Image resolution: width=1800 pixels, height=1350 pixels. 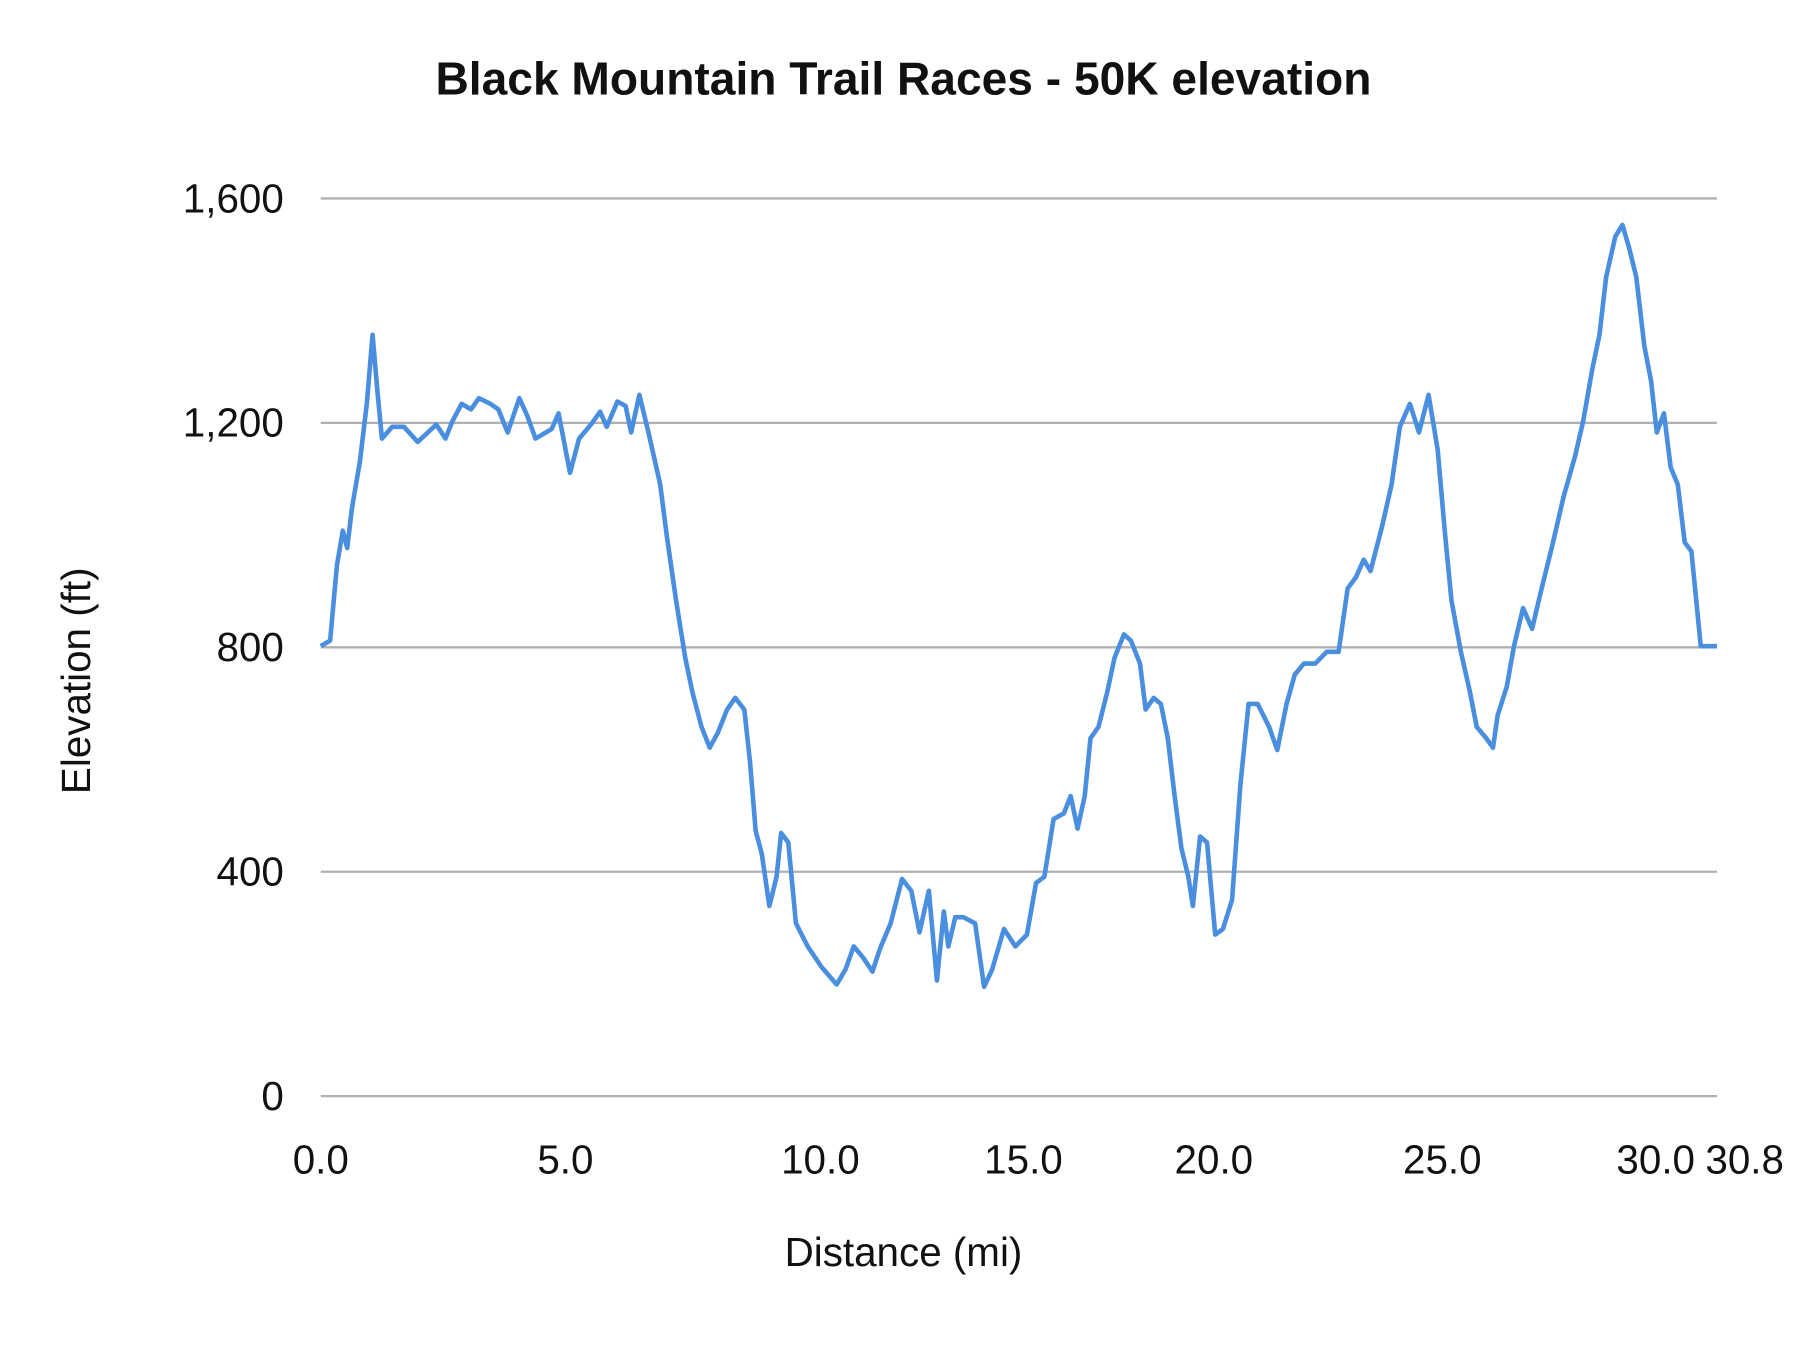 I want to click on y-tick-label: 1,200, so click(x=233, y=423).